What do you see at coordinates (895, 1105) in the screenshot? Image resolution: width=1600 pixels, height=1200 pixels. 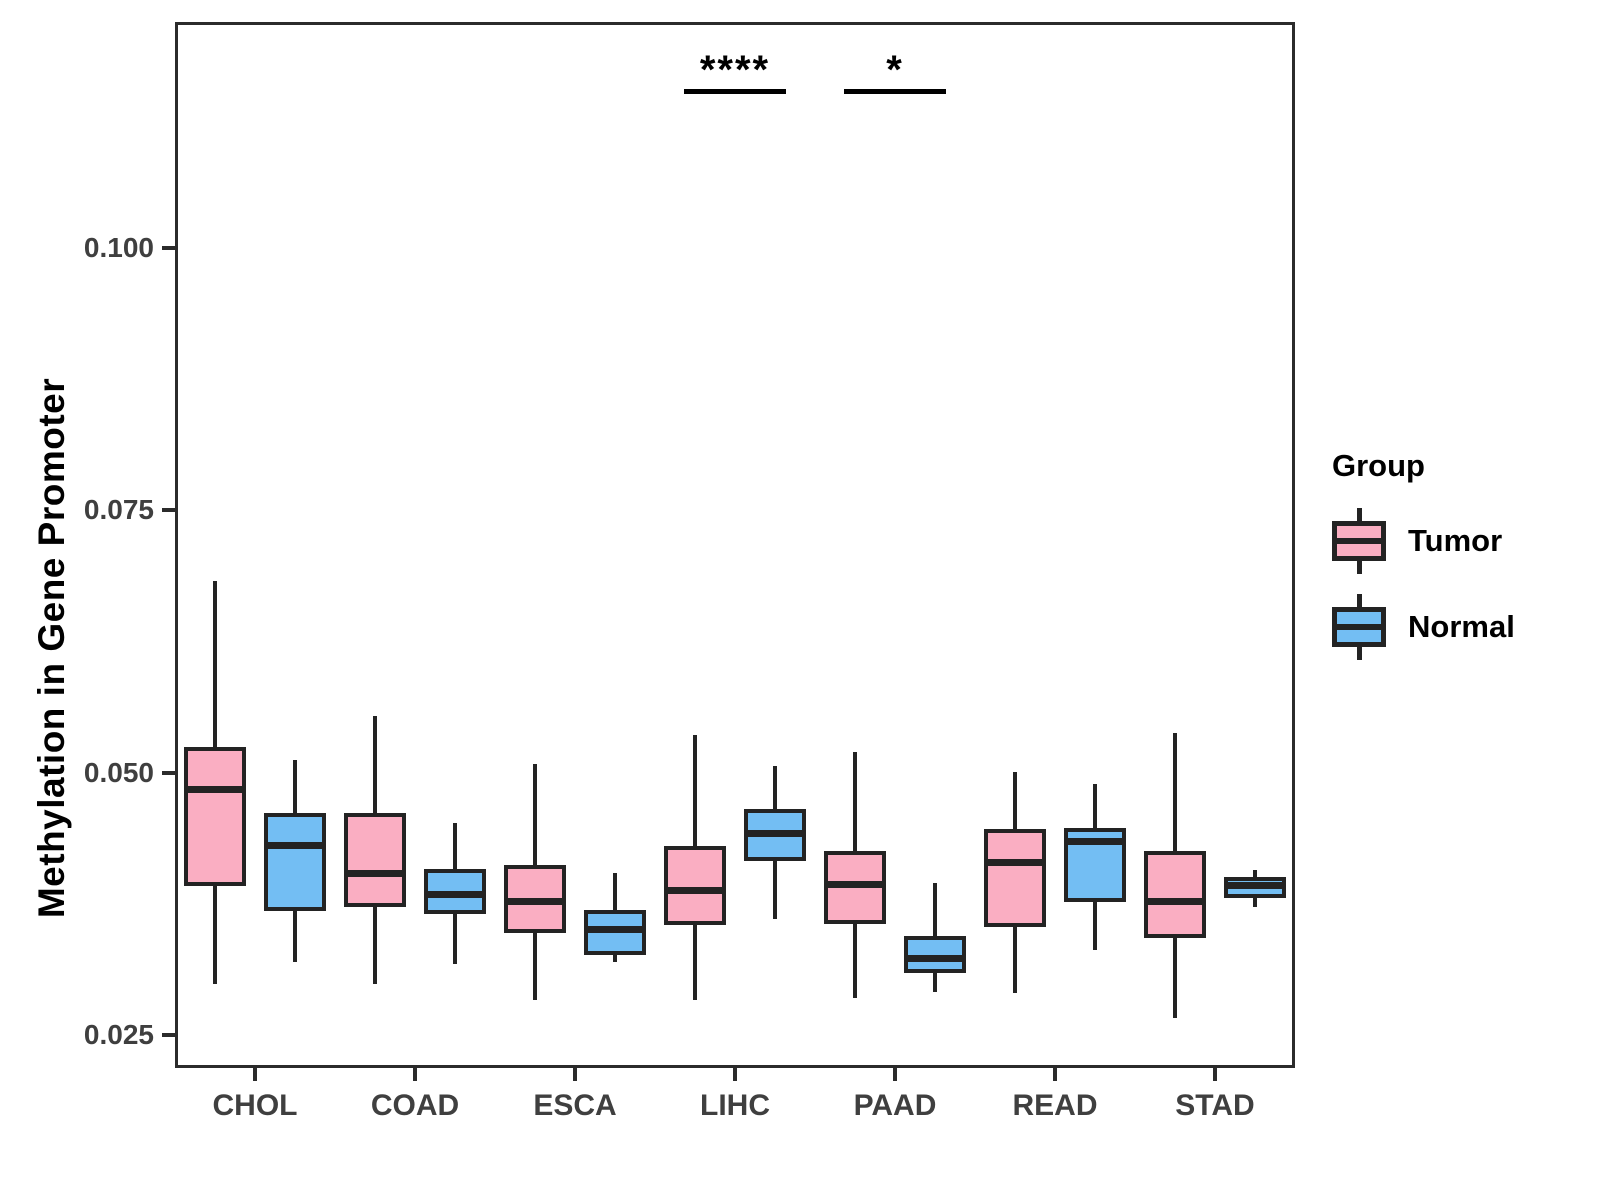 I see `x-axis-tick-label: PAAD` at bounding box center [895, 1105].